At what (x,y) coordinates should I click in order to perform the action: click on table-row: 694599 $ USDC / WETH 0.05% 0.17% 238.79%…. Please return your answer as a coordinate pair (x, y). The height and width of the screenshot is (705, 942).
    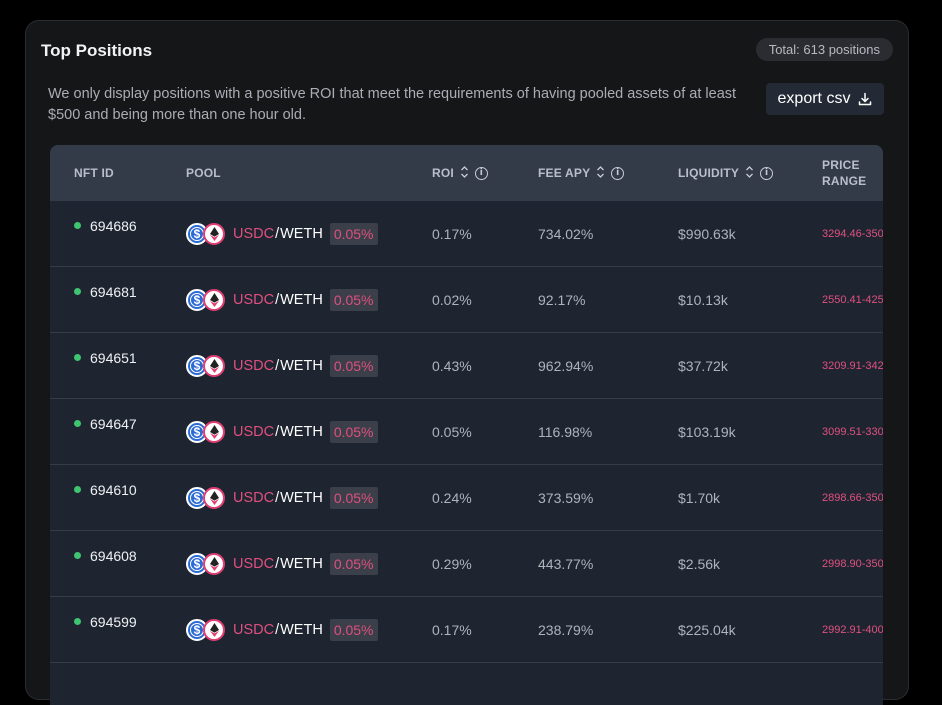
    Looking at the image, I should click on (466, 630).